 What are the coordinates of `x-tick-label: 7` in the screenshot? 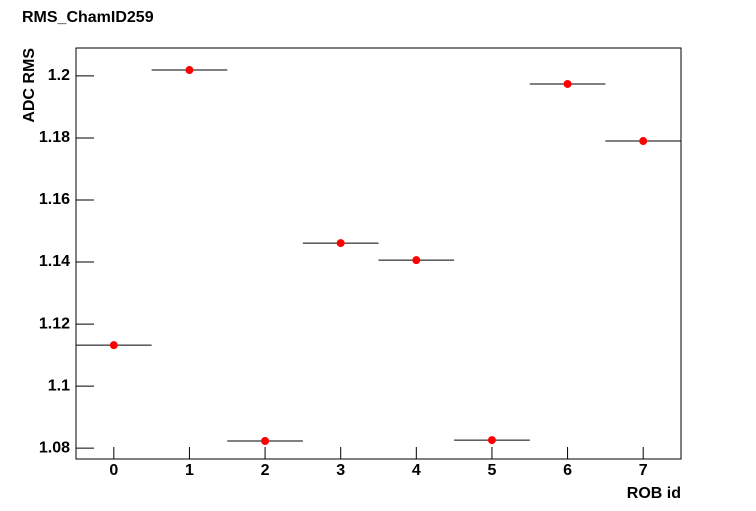 It's located at (643, 470).